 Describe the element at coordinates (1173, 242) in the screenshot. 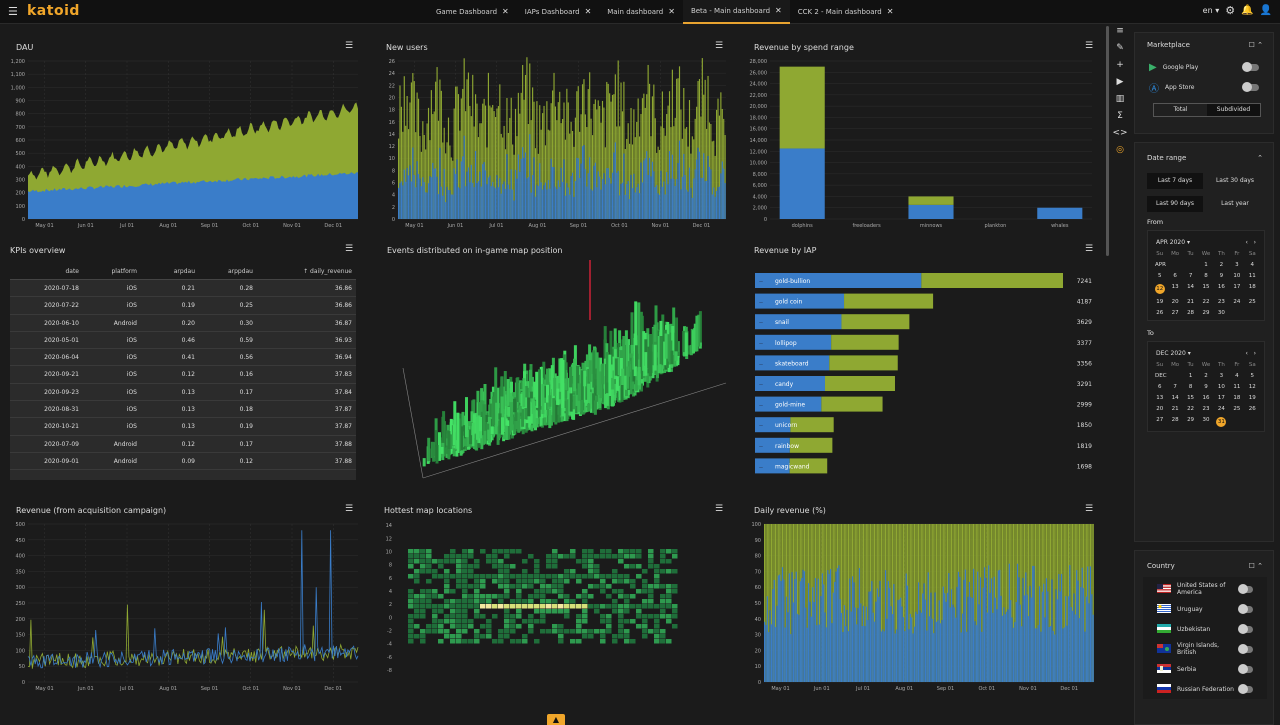

I see `month-select: APR 2020 ▾` at that location.